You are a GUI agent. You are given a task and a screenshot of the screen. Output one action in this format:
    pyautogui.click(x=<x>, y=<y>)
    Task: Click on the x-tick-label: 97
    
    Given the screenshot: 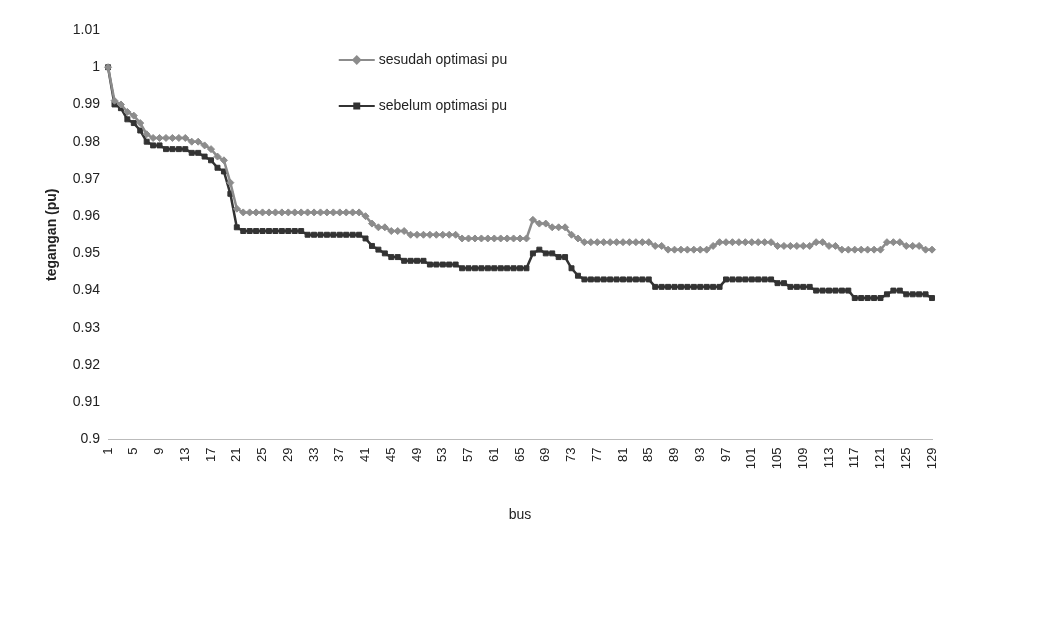 What is the action you would take?
    pyautogui.click(x=725, y=454)
    